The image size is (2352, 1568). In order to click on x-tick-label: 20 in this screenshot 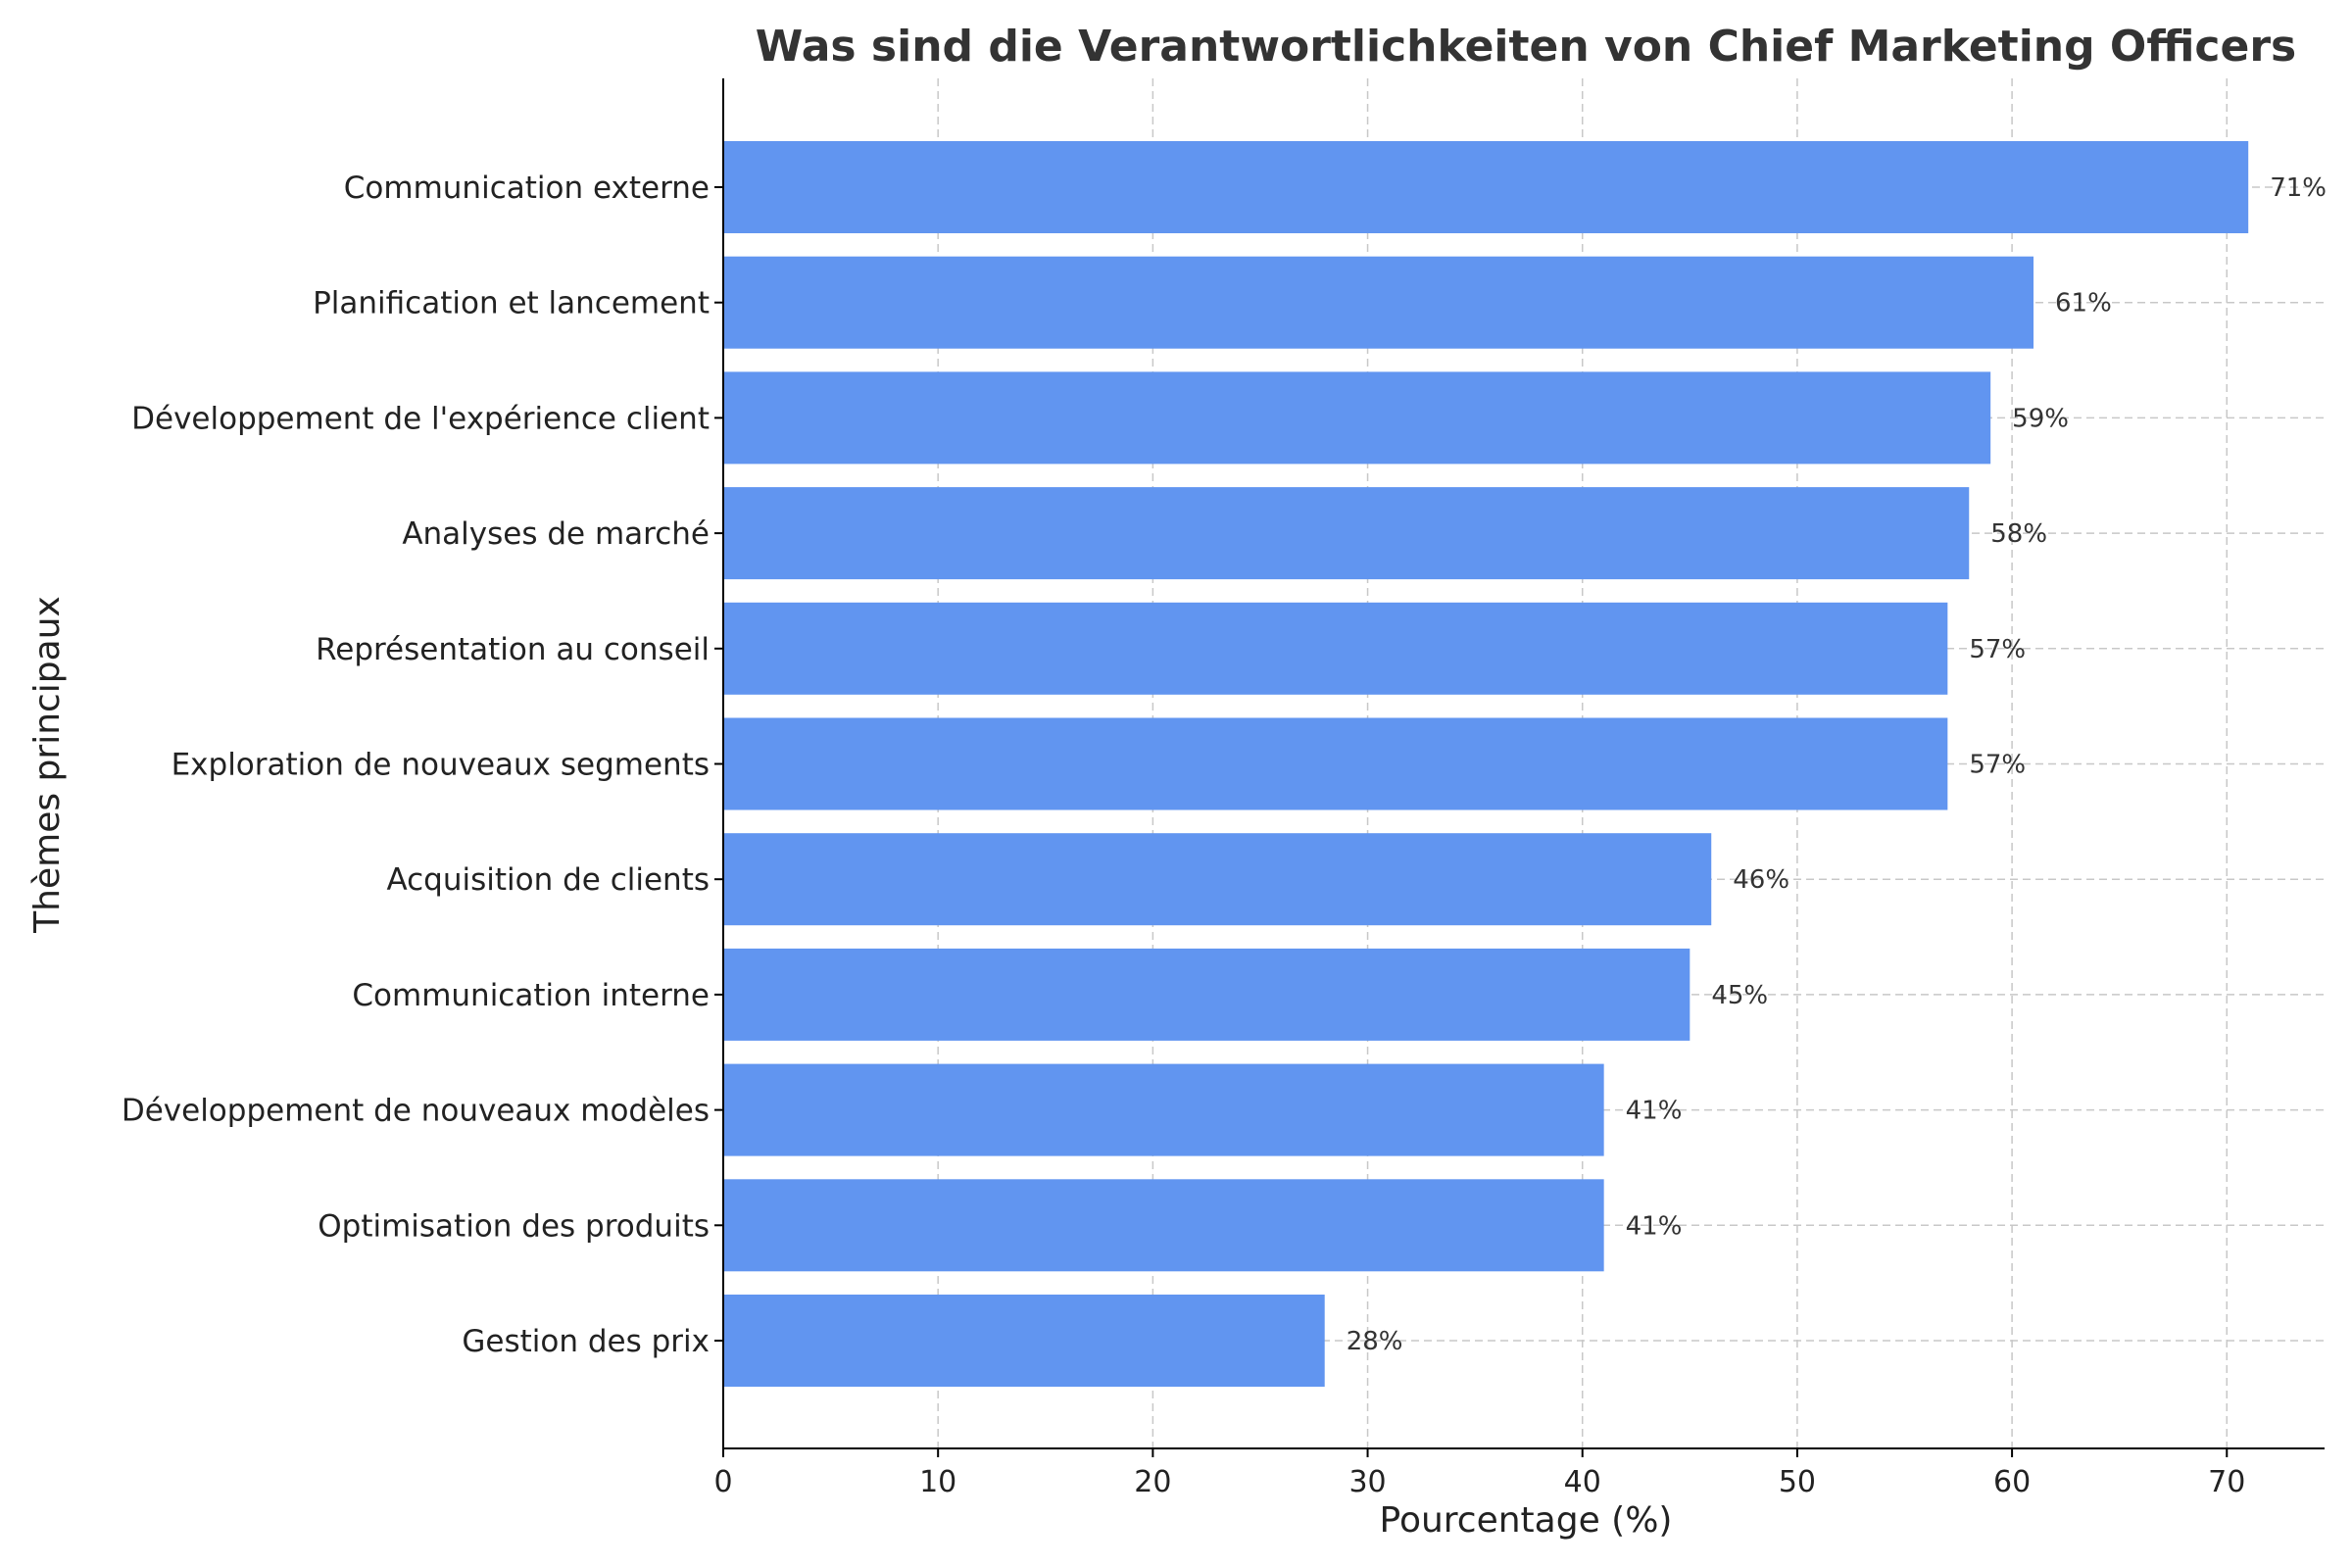, I will do `click(1152, 1482)`.